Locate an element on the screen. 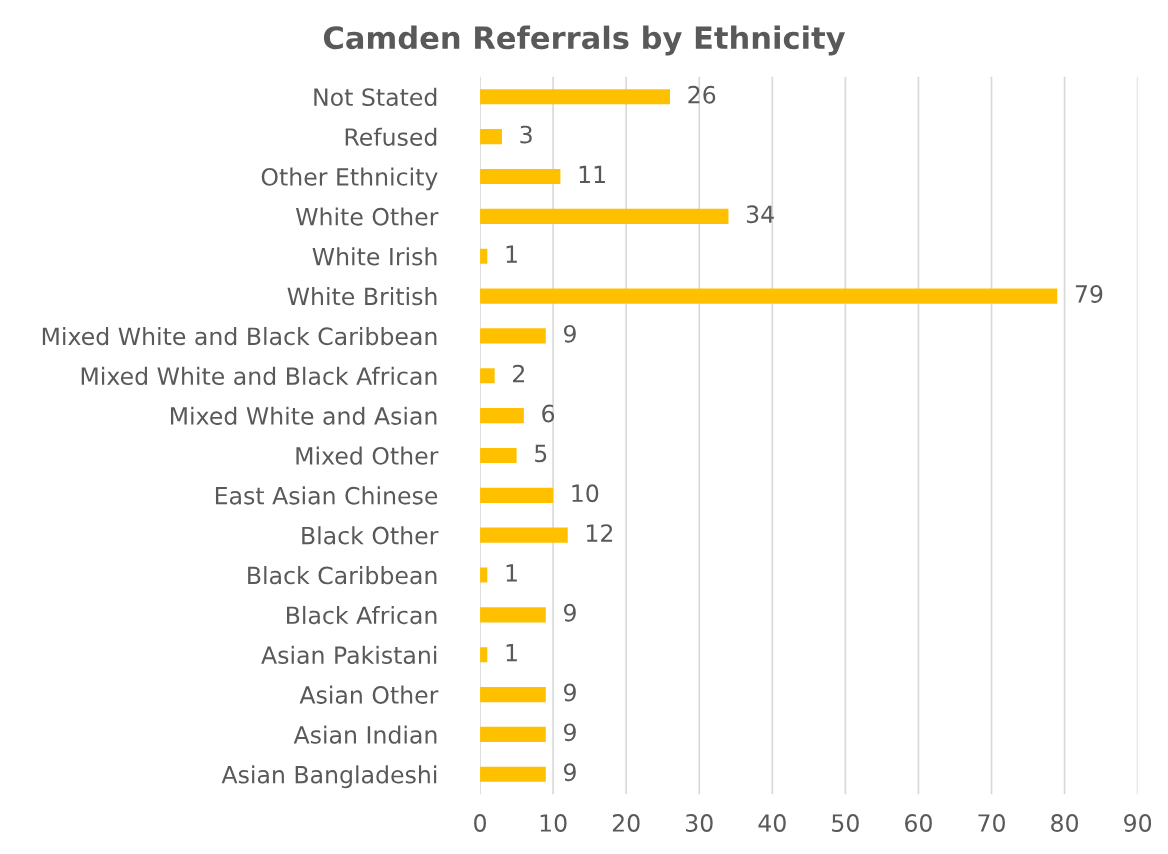  y-tick-label: Refused is located at coordinates (391, 136).